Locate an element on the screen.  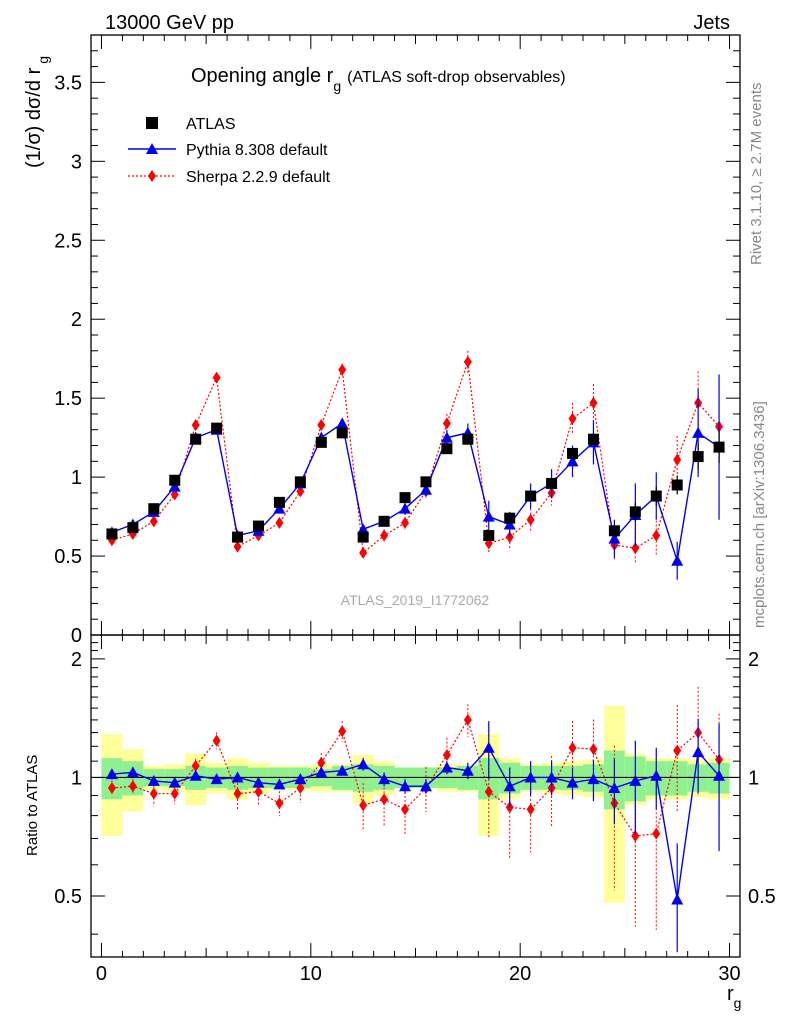
ratio-pythia-line is located at coordinates (415, 823).